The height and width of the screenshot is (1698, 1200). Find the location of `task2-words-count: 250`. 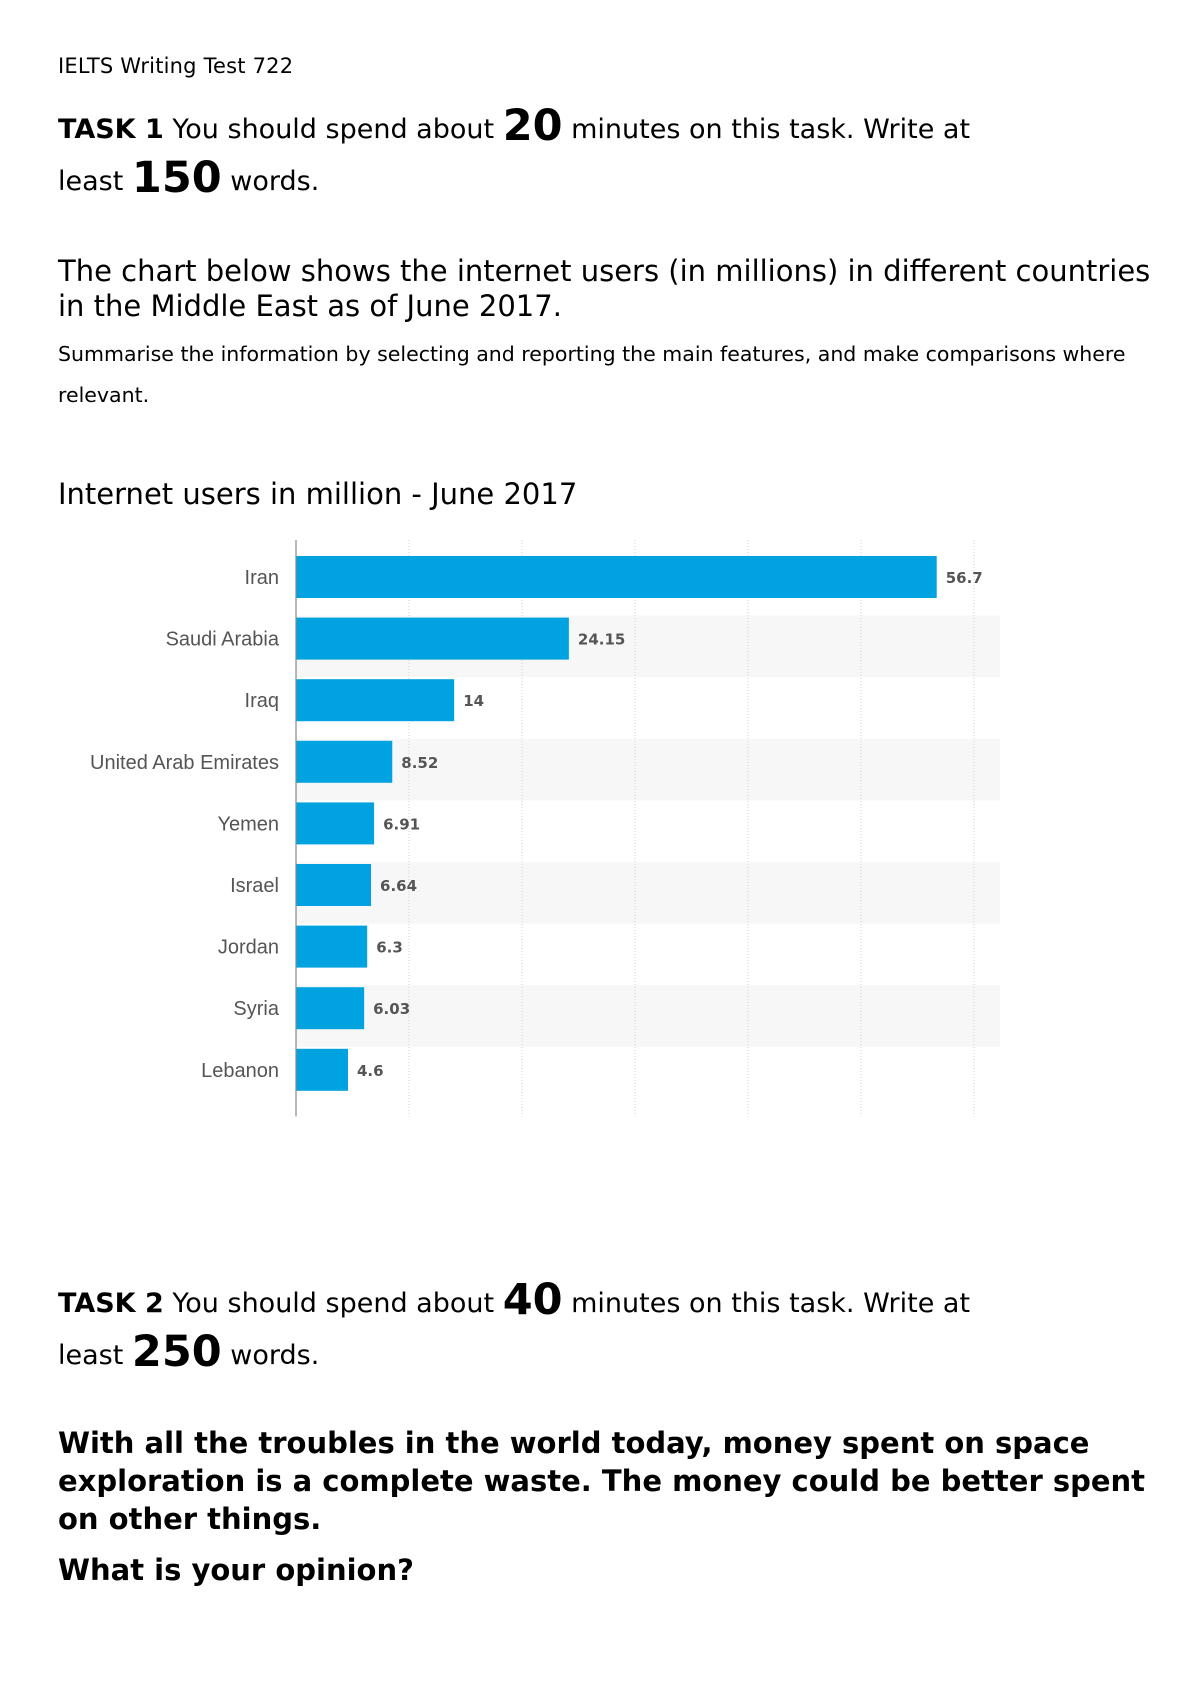

task2-words-count: 250 is located at coordinates (176, 1352).